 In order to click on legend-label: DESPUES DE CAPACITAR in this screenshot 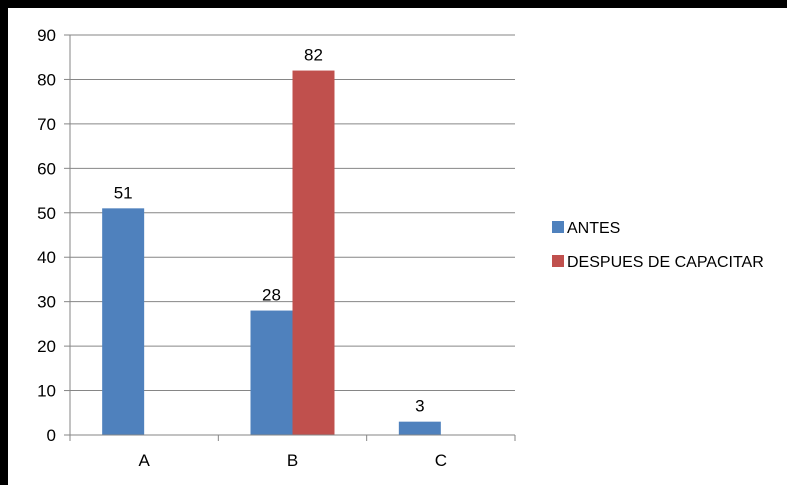, I will do `click(665, 262)`.